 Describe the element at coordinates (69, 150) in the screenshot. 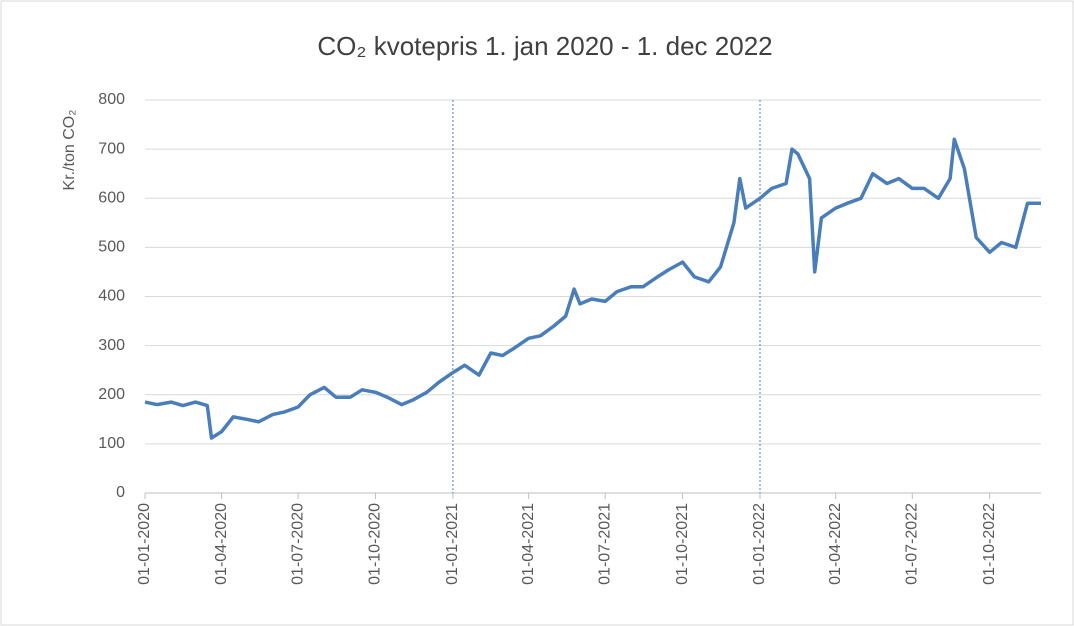

I see `y-axis-label: Kr./ton CO₂` at that location.